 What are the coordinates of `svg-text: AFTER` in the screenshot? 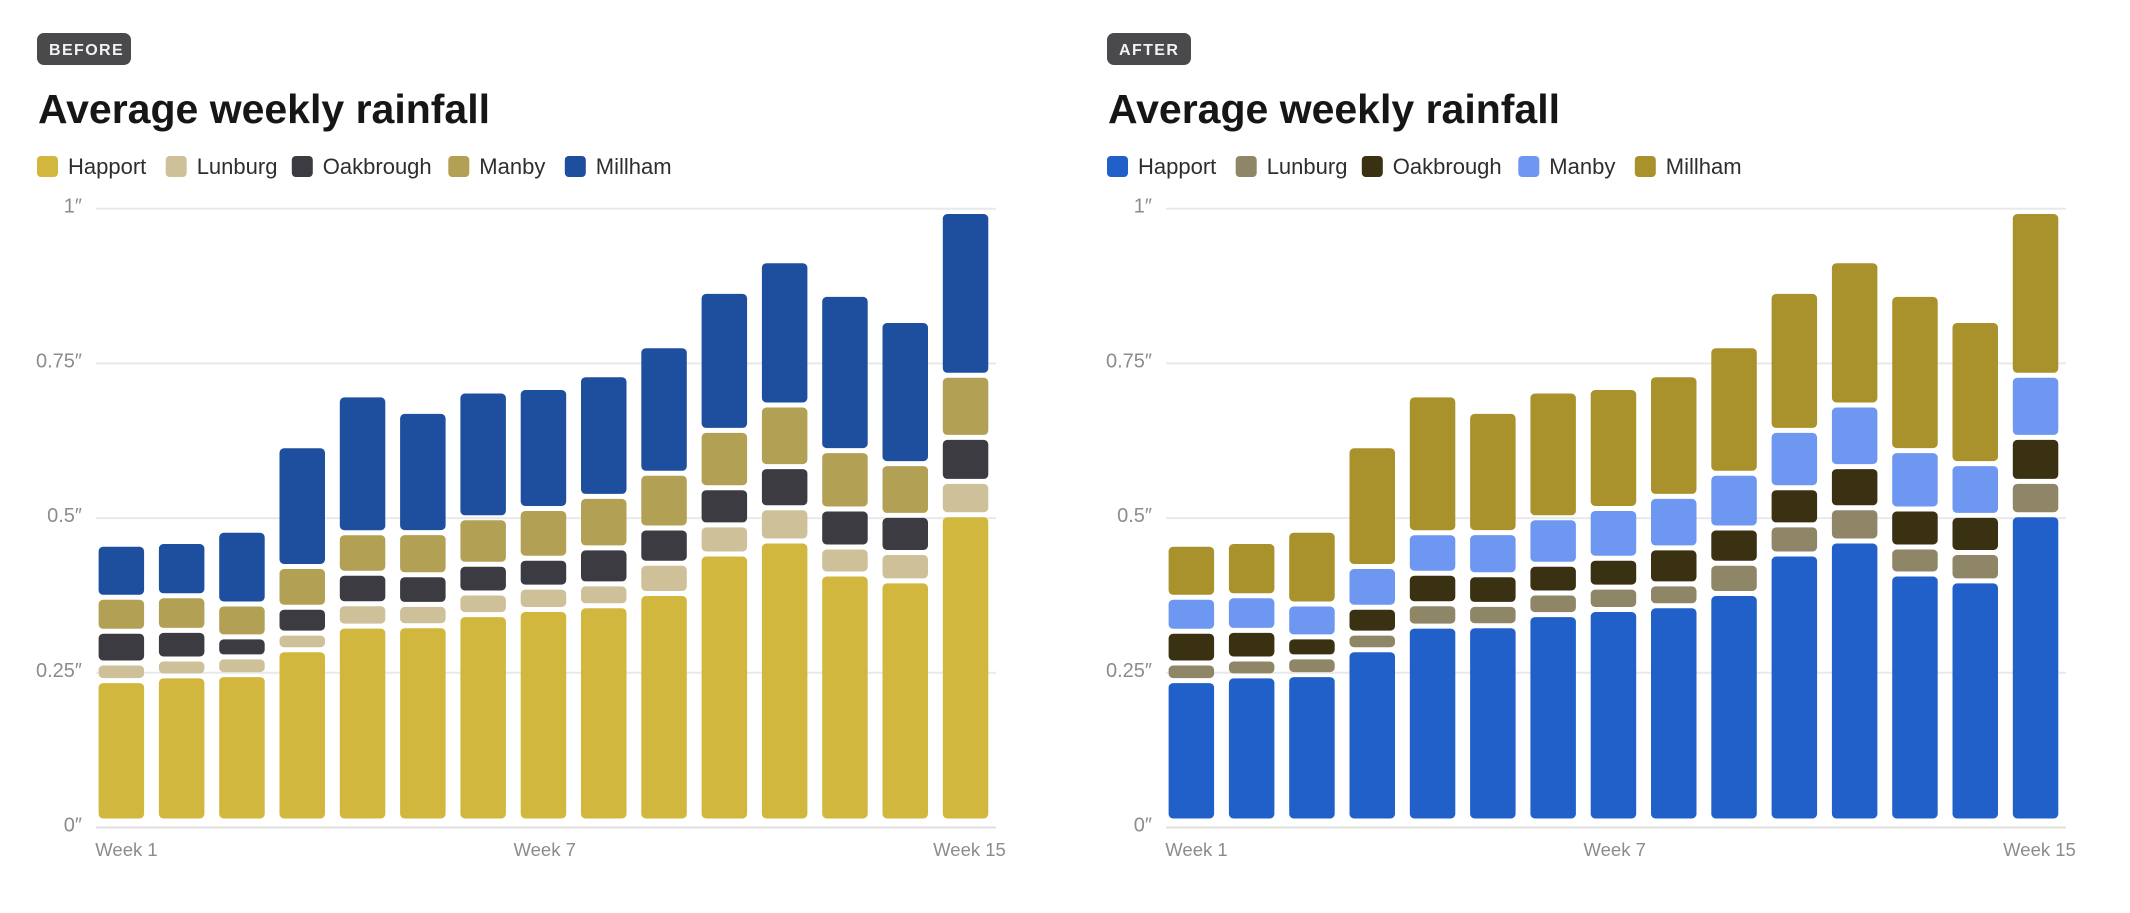 It's located at (1149, 50).